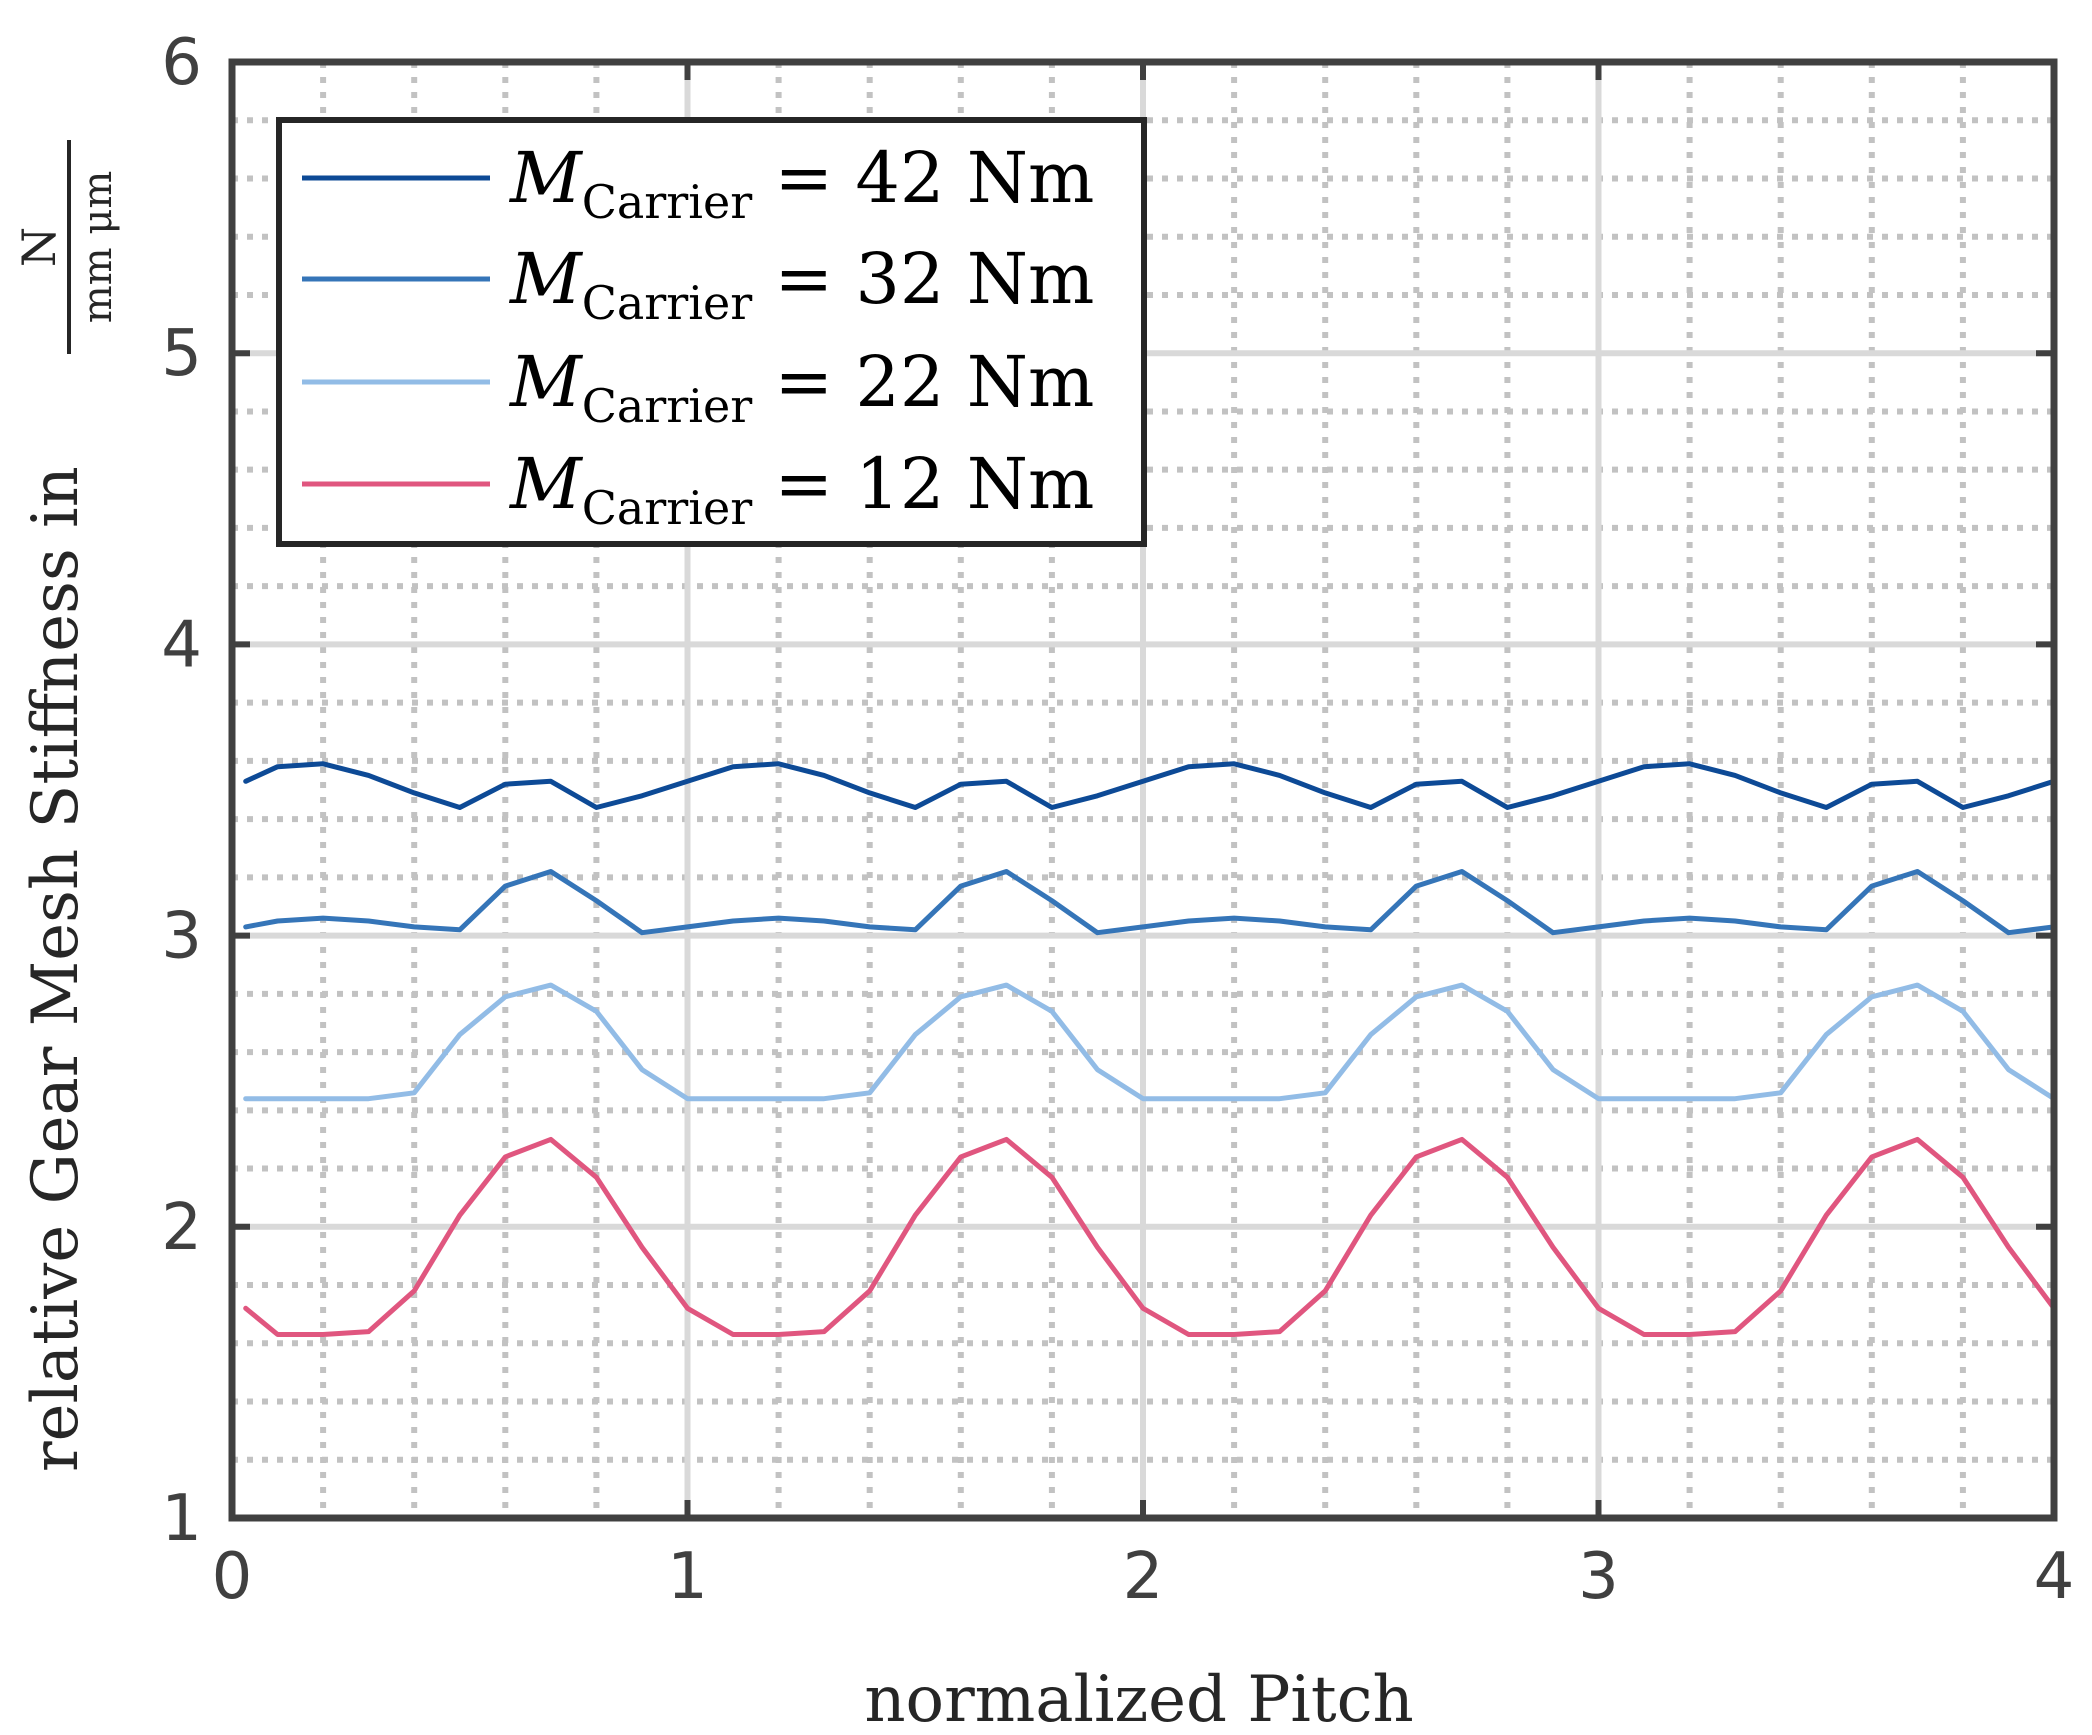 The image size is (2092, 1735). I want to click on x-tick-labels: 0 1 2 3 4, so click(1143, 1577).